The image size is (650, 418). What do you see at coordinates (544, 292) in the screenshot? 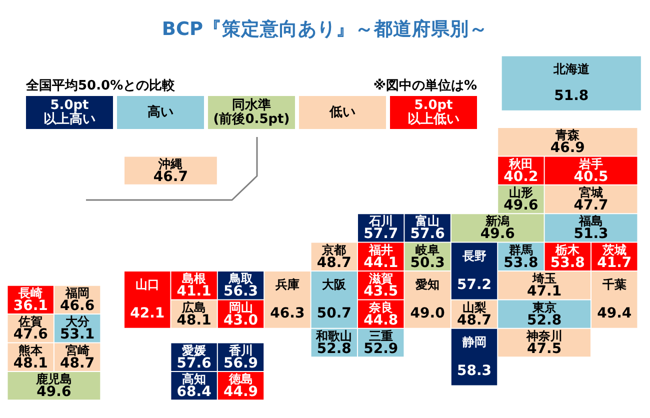
I see `data-label: 47.1` at bounding box center [544, 292].